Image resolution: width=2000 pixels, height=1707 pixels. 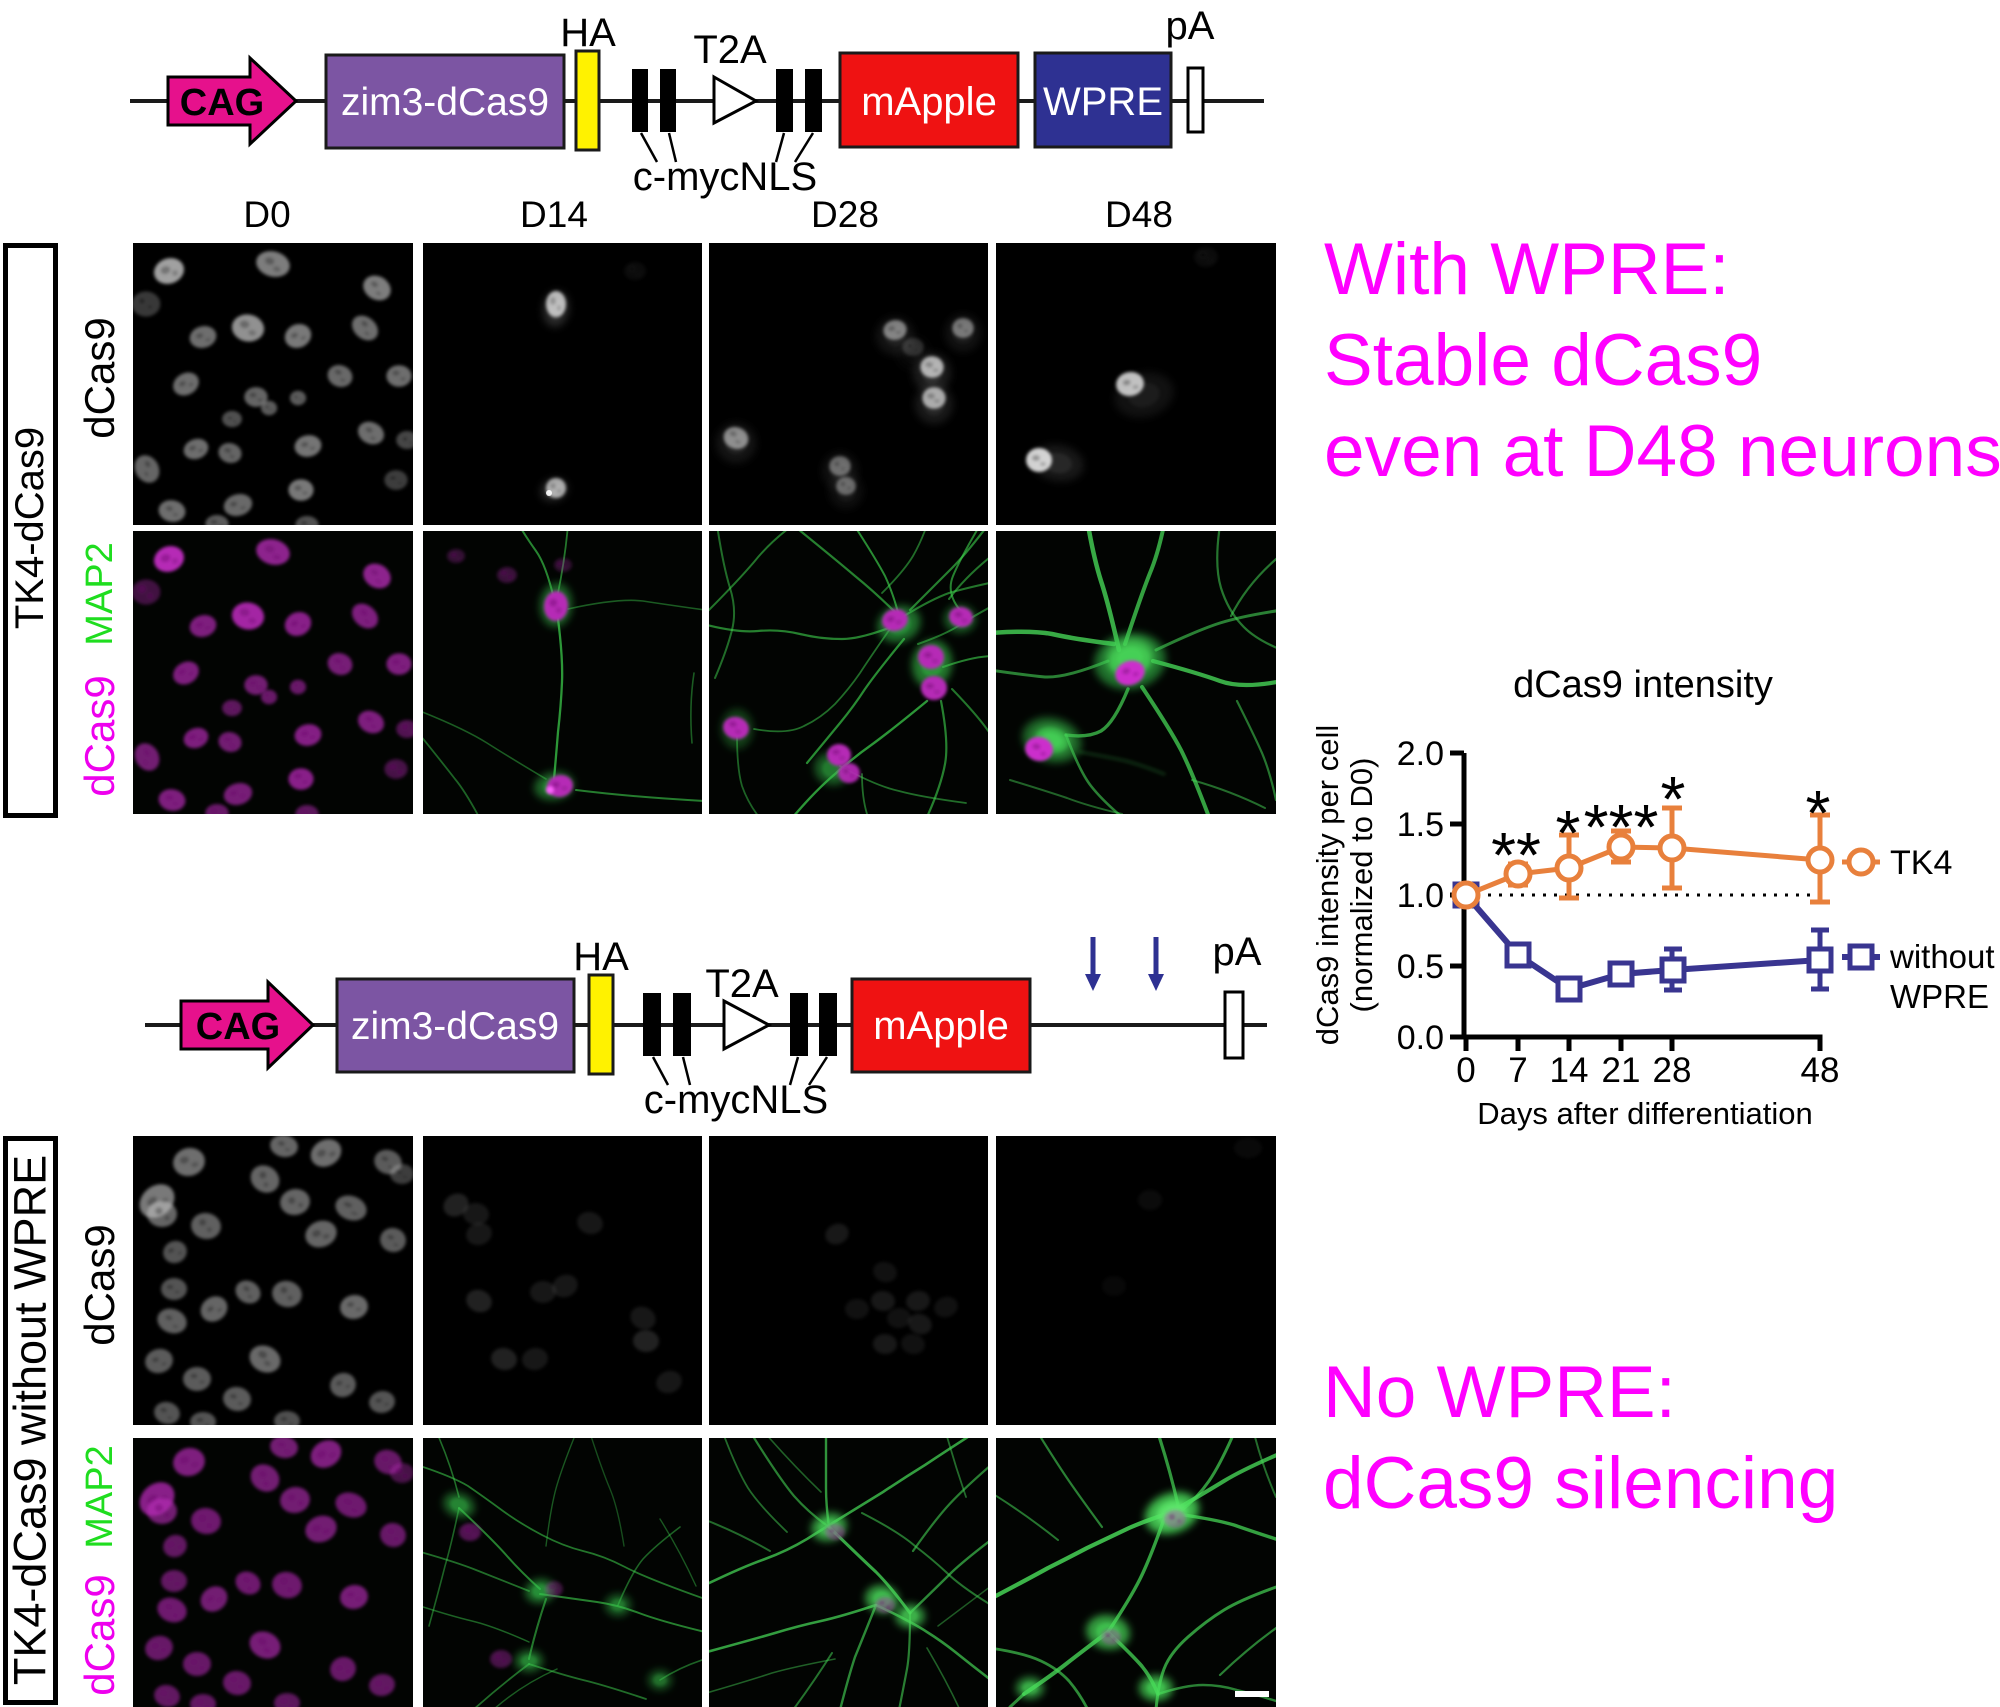 I want to click on svg-text: 2.0, so click(x=1420, y=754).